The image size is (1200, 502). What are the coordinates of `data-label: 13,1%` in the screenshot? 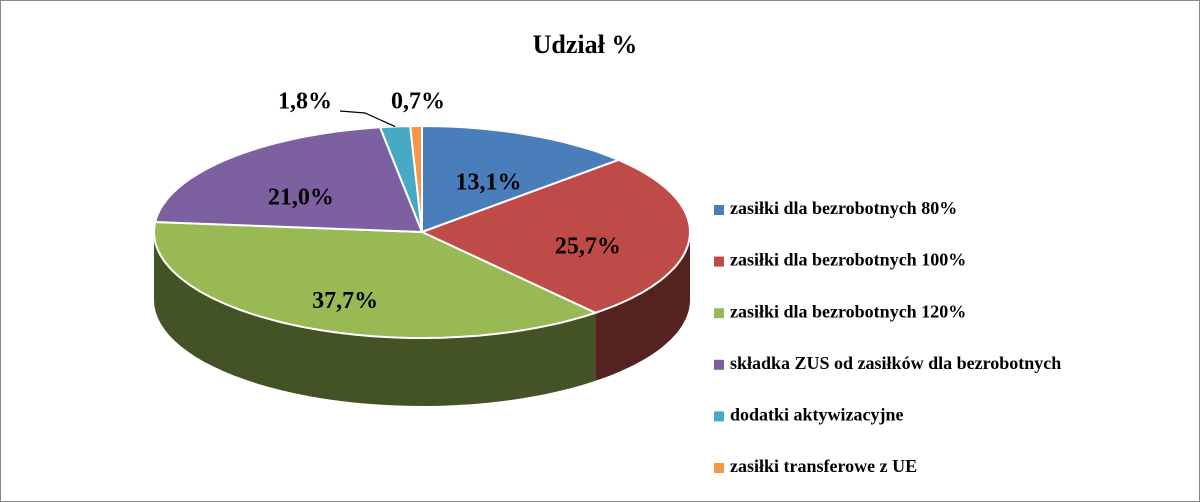 It's located at (488, 182).